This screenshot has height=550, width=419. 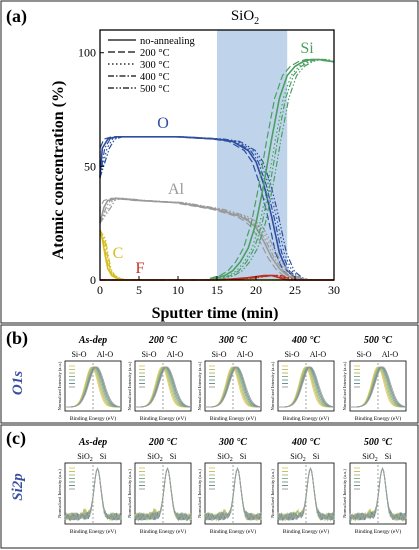 What do you see at coordinates (155, 65) in the screenshot?
I see `legend-entry: 300 °C` at bounding box center [155, 65].